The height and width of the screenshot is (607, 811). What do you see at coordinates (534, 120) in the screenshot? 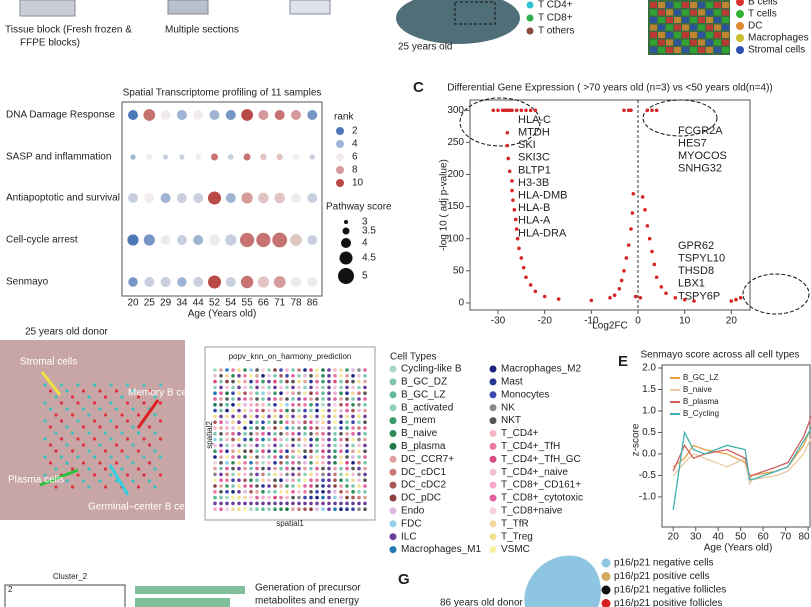
I see `gene-label: HLA-C` at bounding box center [534, 120].